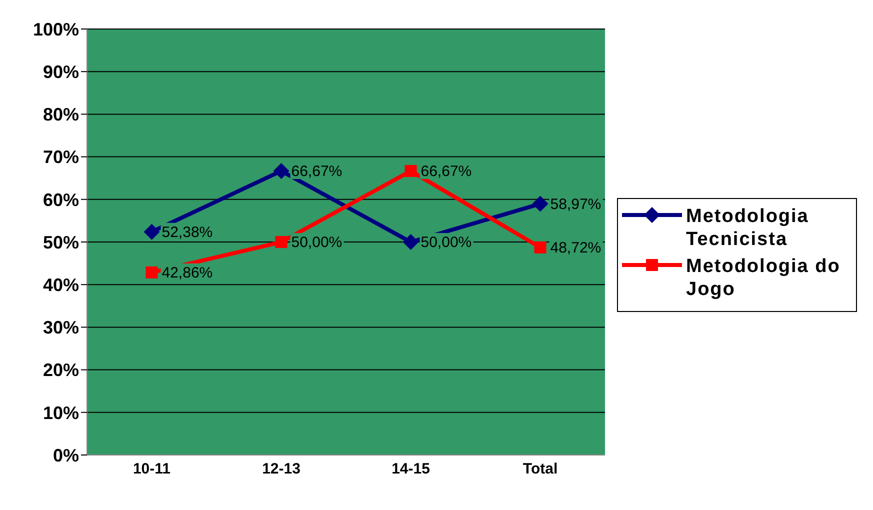  Describe the element at coordinates (187, 232) in the screenshot. I see `data-label: 52,38%` at that location.